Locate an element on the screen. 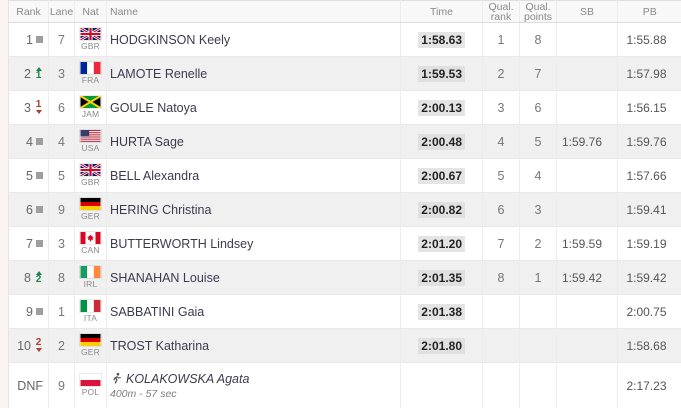  nat-cell: IRL is located at coordinates (90, 277).